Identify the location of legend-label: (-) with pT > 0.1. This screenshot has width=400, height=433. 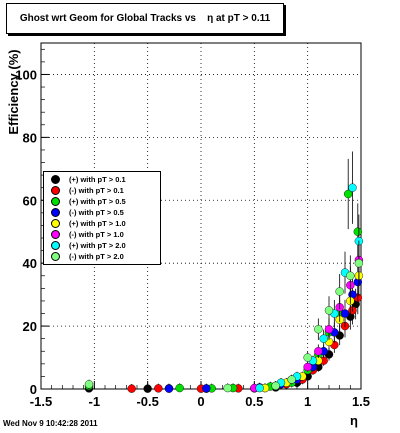
(96, 190).